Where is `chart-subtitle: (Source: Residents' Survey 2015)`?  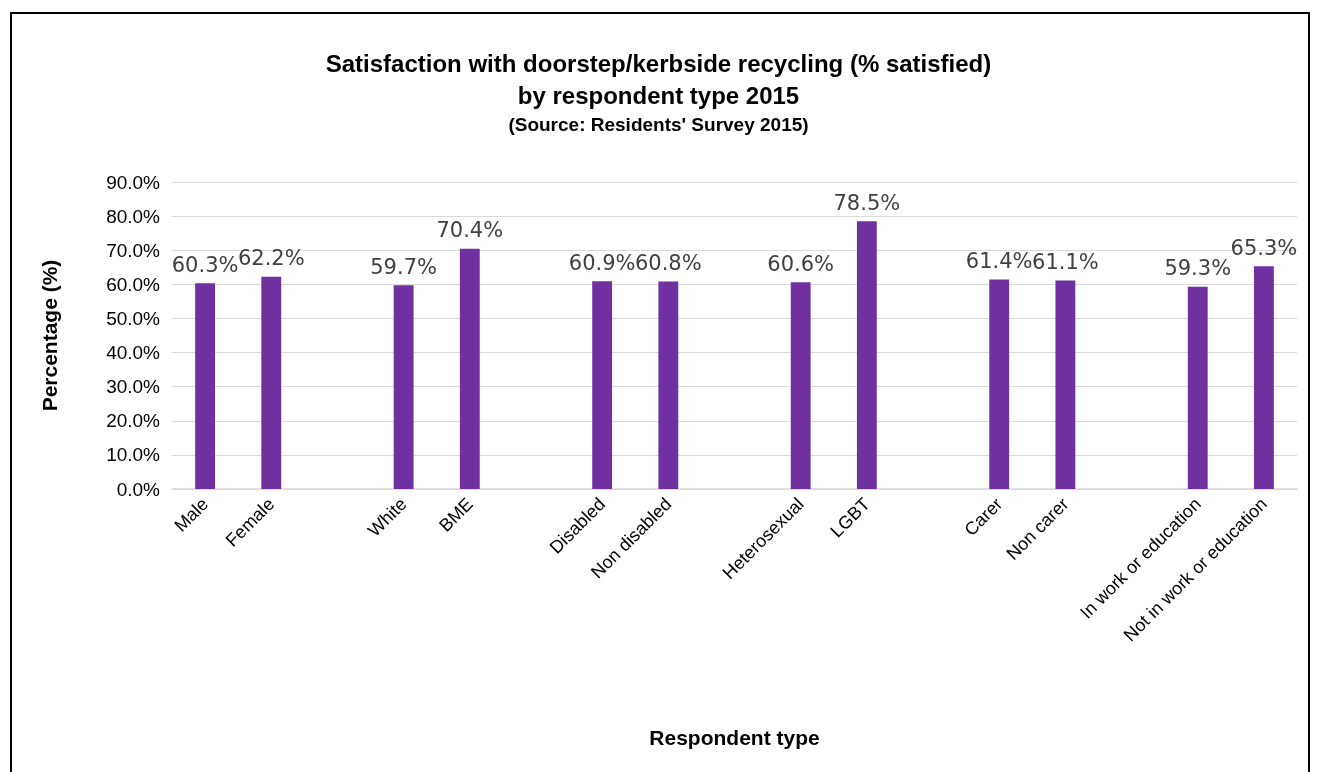
chart-subtitle: (Source: Residents' Survey 2015) is located at coordinates (658, 124).